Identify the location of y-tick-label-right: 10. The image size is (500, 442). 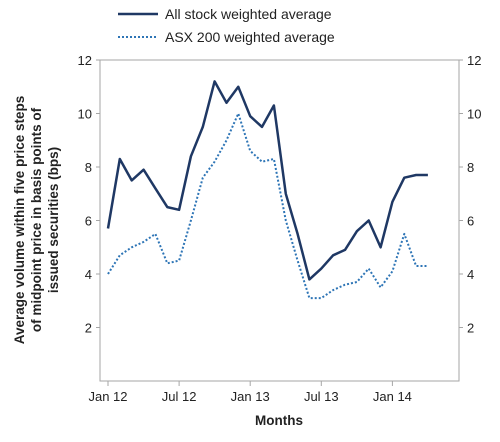
(474, 114).